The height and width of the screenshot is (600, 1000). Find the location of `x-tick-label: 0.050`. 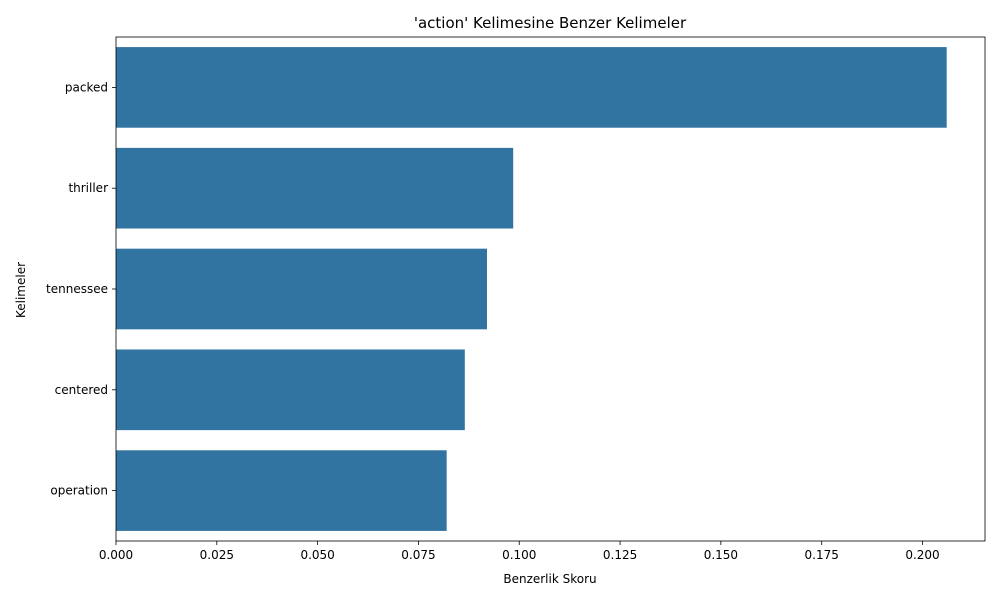

x-tick-label: 0.050 is located at coordinates (317, 555).